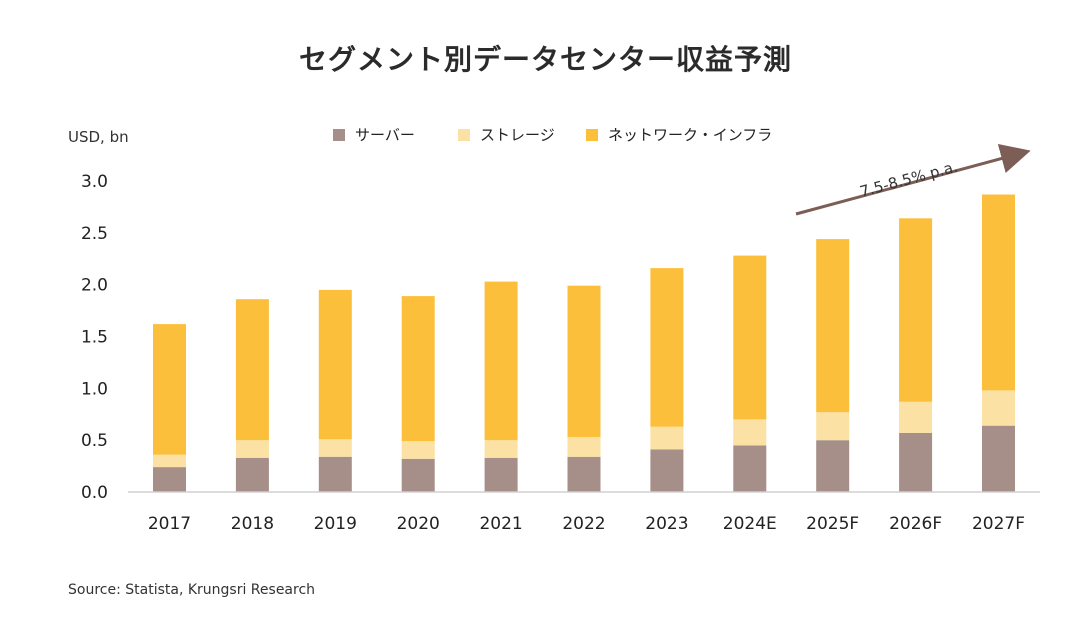 Image resolution: width=1091 pixels, height=640 pixels. Describe the element at coordinates (418, 524) in the screenshot. I see `x-tick-label: 2020` at that location.